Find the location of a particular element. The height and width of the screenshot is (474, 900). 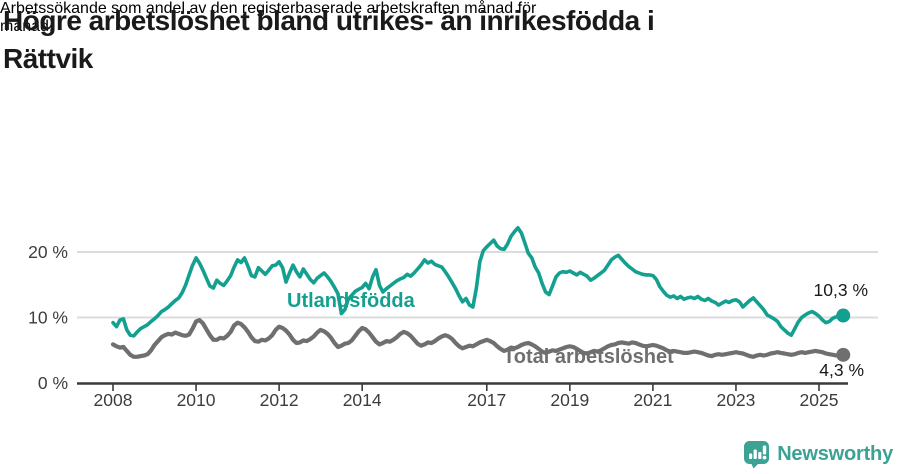

end-value-total: 4,3 % is located at coordinates (841, 370).